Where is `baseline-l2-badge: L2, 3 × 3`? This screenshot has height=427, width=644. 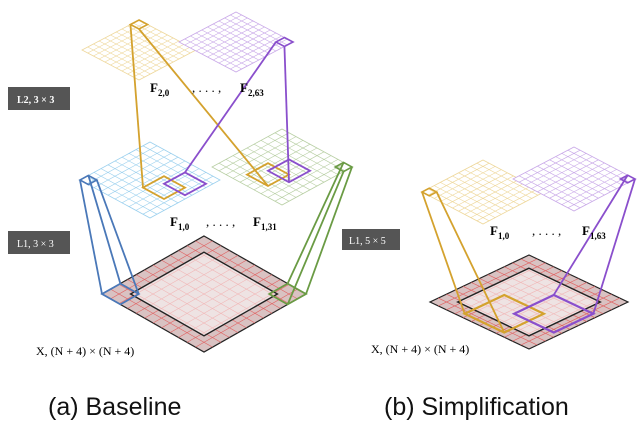 baseline-l2-badge: L2, 3 × 3 is located at coordinates (39, 98).